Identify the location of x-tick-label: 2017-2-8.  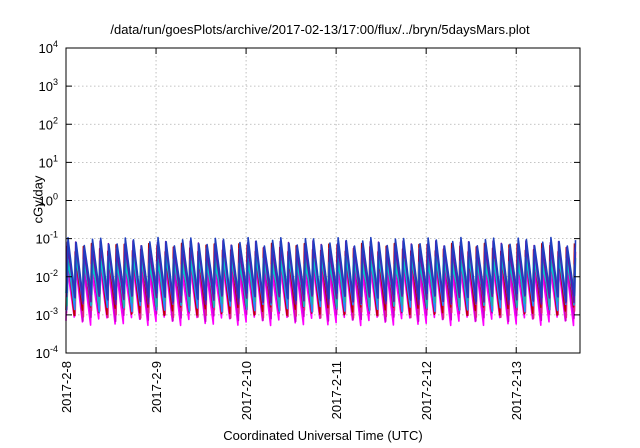
(66, 387).